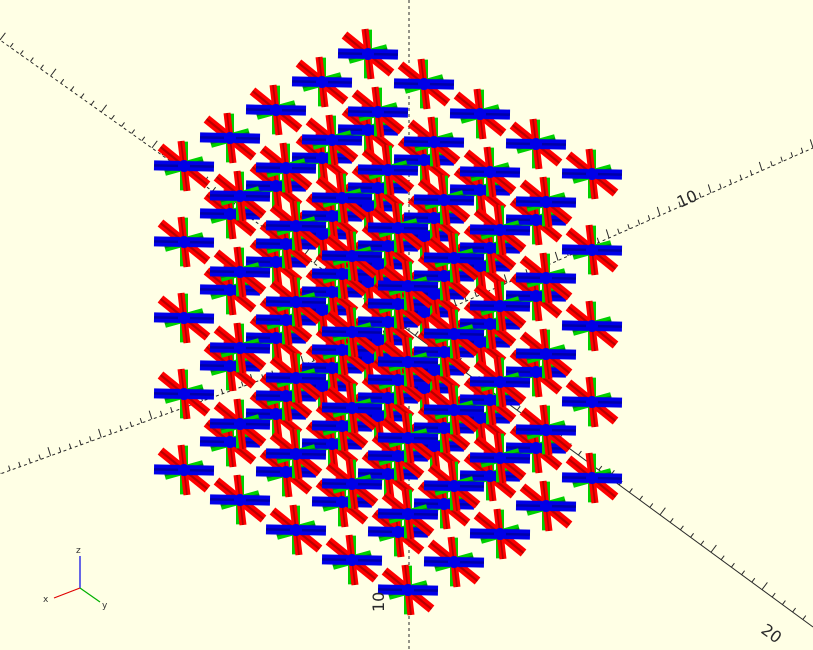  I want to click on gizmo-y-label: y, so click(105, 606).